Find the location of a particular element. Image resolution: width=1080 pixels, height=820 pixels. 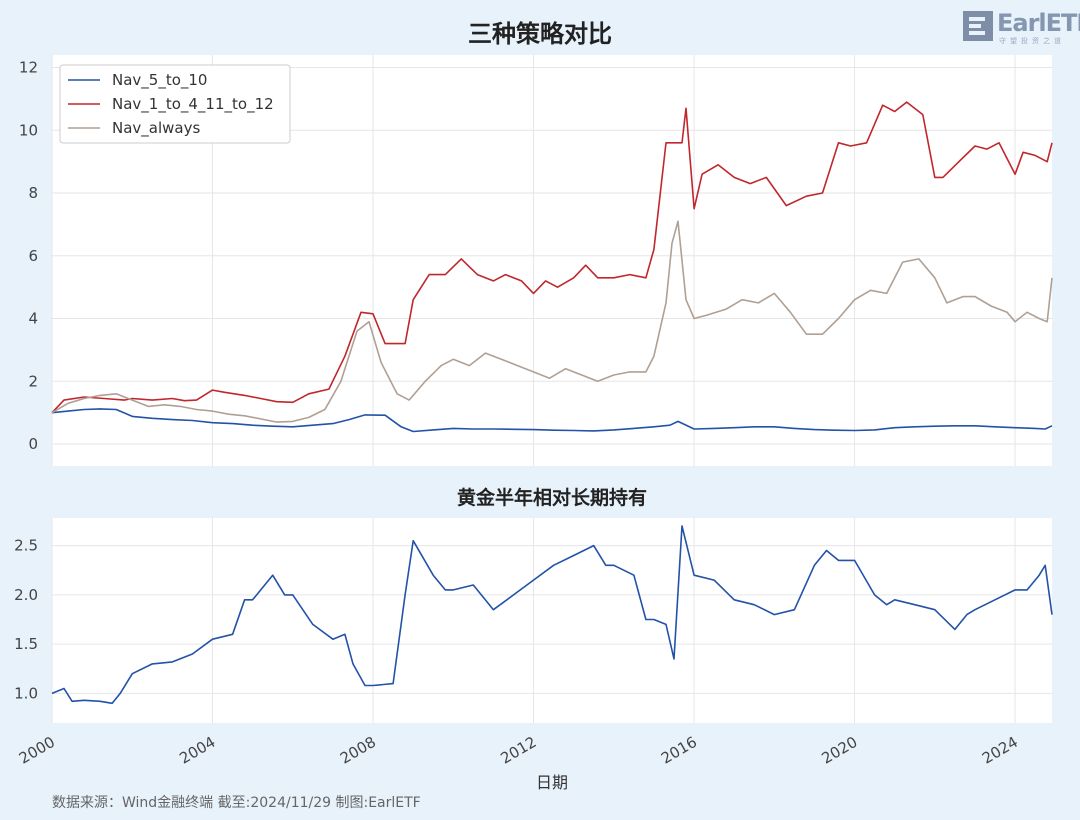

y-tick-label: 1.5 is located at coordinates (26, 644).